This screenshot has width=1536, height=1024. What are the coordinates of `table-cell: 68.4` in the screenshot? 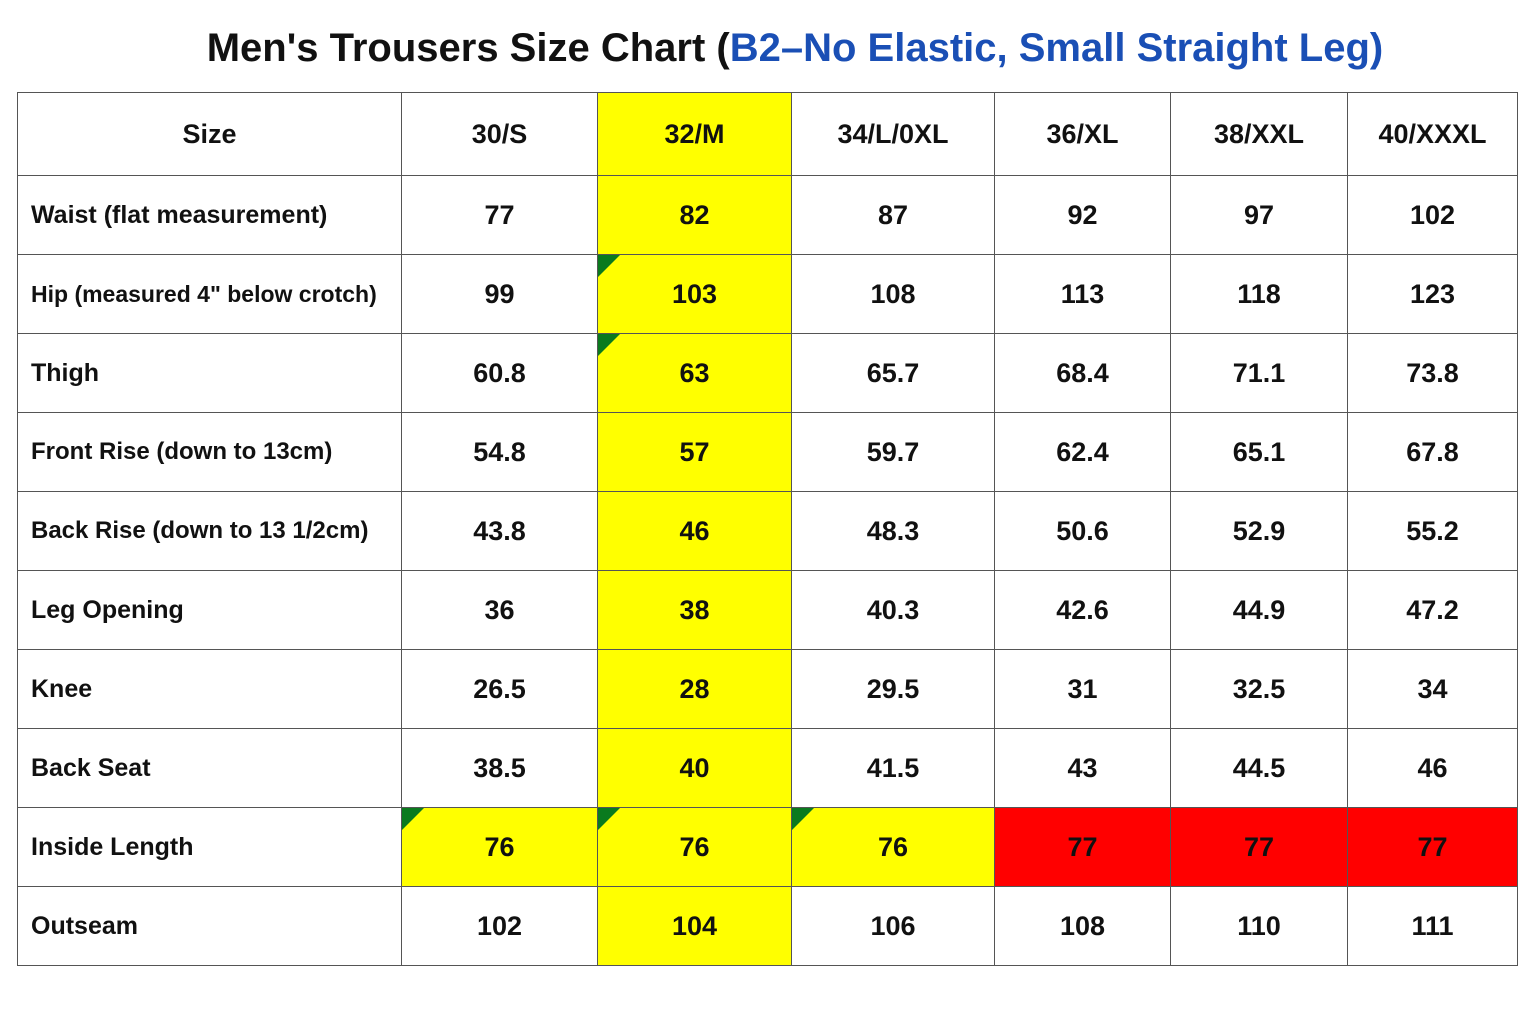 It's located at (1082, 373).